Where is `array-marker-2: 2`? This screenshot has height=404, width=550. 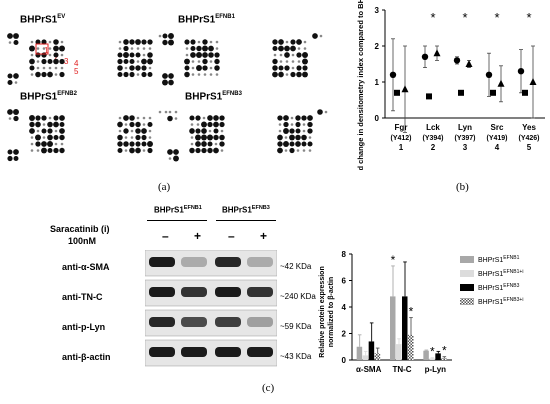 array-marker-2: 2 is located at coordinates (56, 57).